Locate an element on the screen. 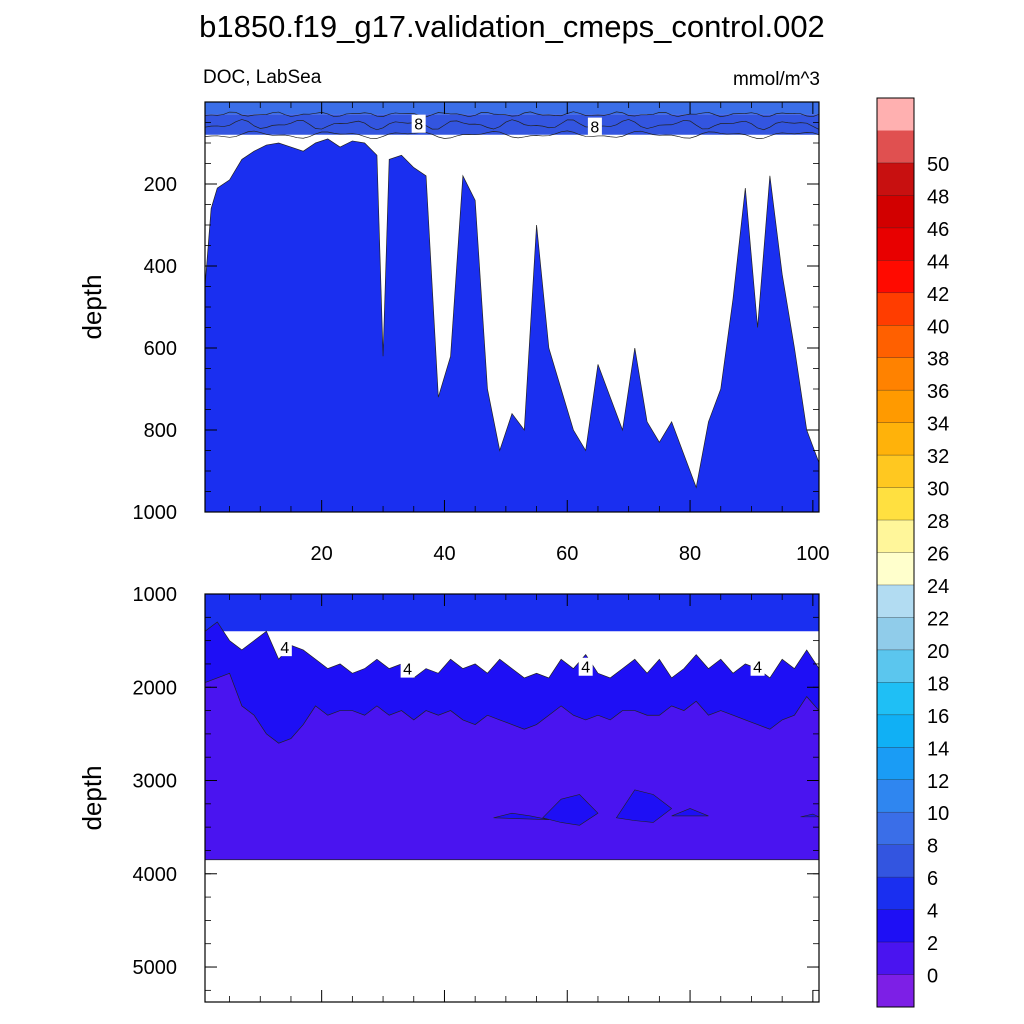  colorbar-label: 34 is located at coordinates (938, 425).